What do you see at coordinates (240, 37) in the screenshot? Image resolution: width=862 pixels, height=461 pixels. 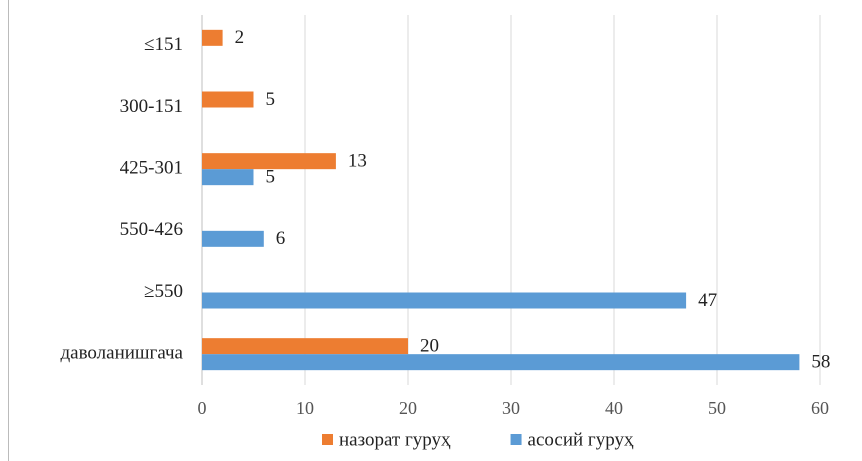 I see `data-label: 2` at bounding box center [240, 37].